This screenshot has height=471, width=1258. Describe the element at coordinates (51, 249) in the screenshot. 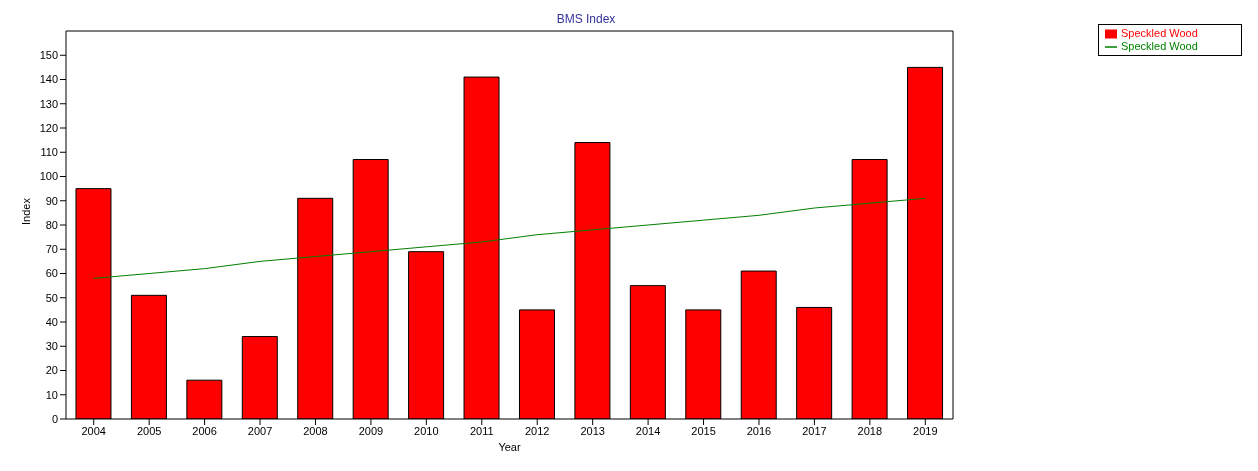

I see `y-tick-label: 70` at that location.